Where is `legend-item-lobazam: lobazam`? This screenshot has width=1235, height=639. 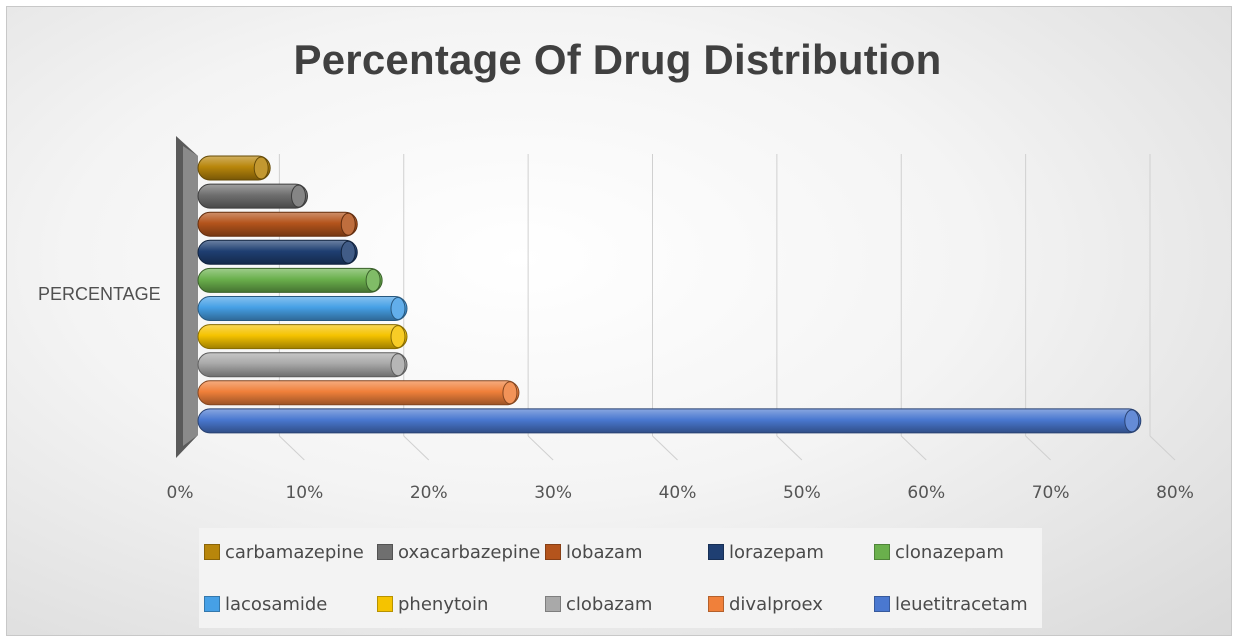 legend-item-lobazam: lobazam is located at coordinates (593, 552).